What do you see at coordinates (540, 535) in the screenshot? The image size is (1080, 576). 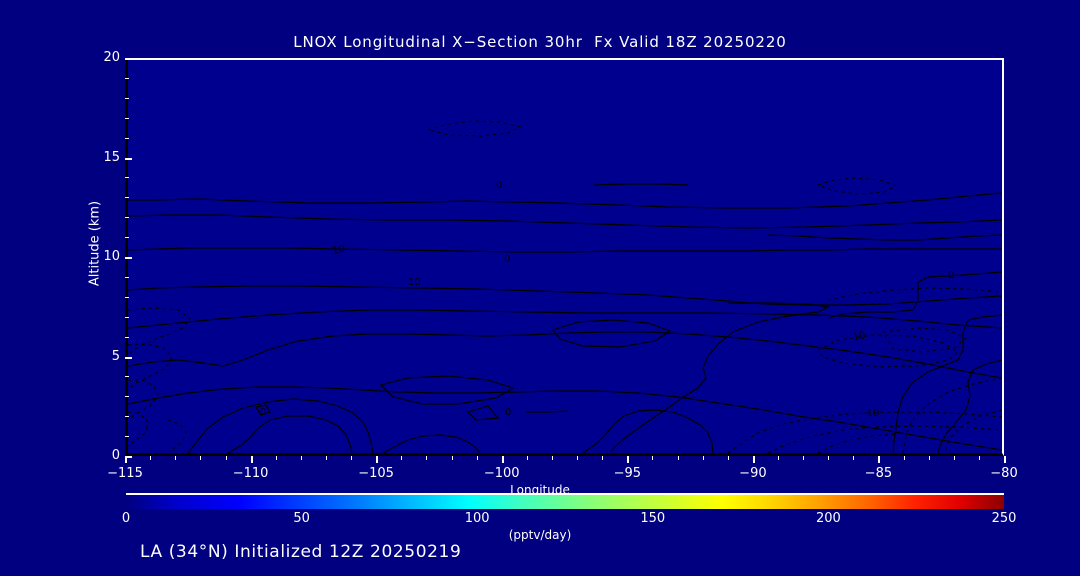 I see `colorbar-units-label: (pptv/day)` at bounding box center [540, 535].